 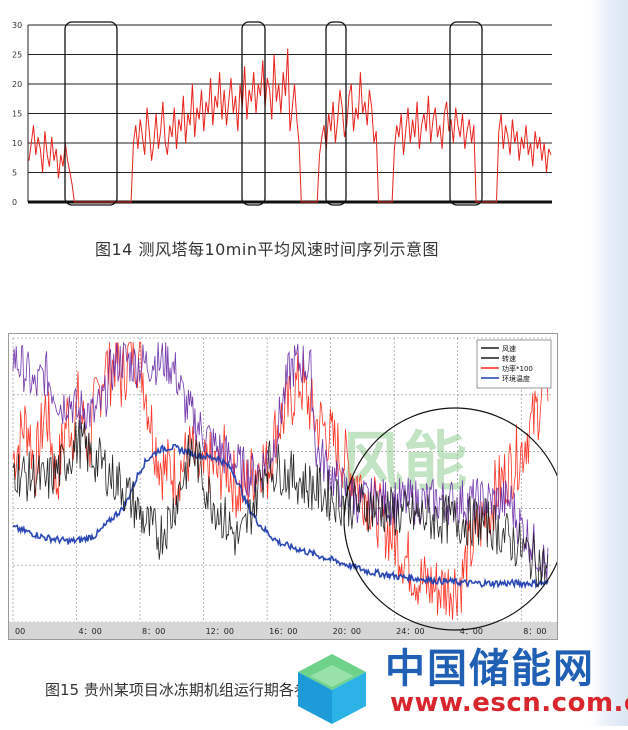 What do you see at coordinates (17, 84) in the screenshot?
I see `y-tick-label: 20` at bounding box center [17, 84].